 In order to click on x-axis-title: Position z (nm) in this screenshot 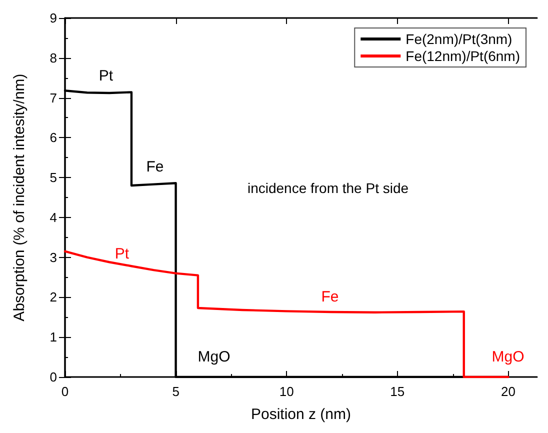, I will do `click(301, 414)`.